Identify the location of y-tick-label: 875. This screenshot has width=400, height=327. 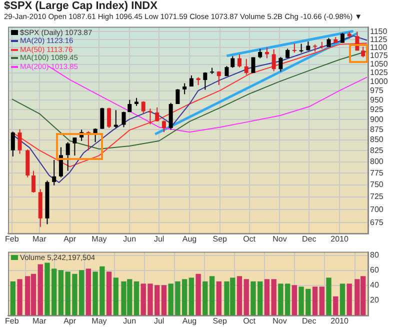
(377, 129).